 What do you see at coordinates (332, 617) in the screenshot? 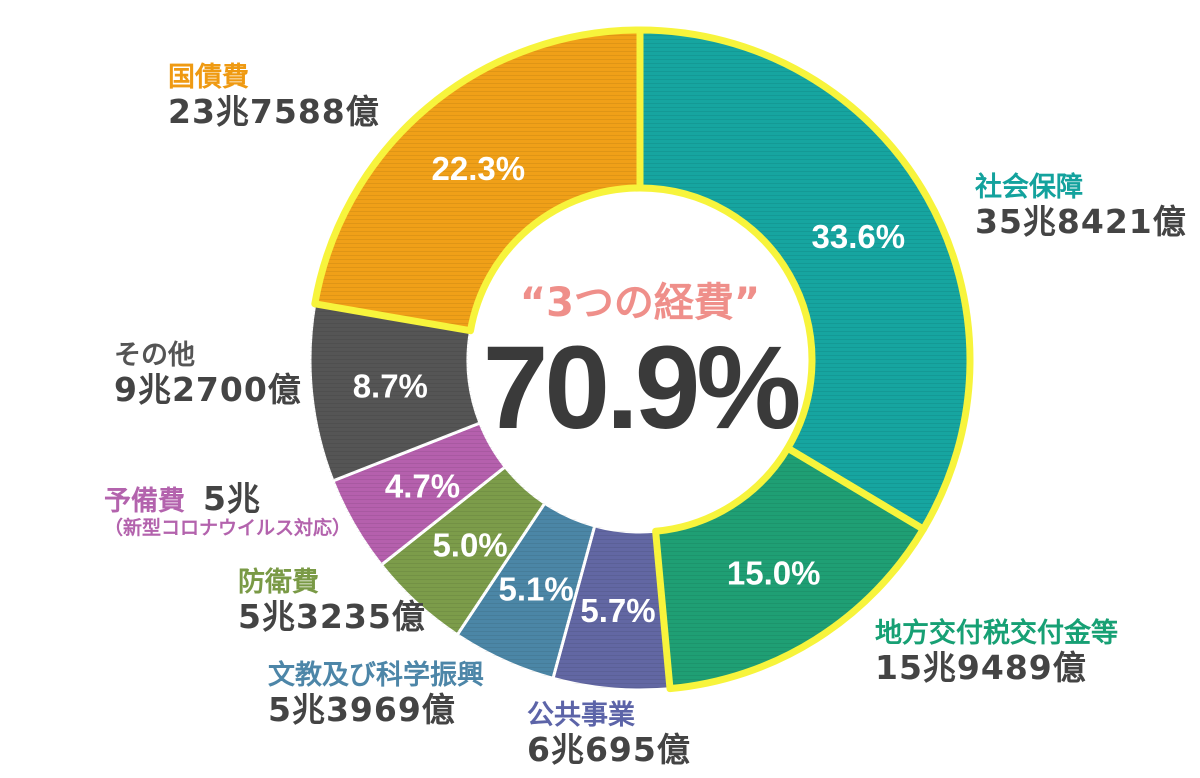
I see `category-amount: 5兆3235億` at bounding box center [332, 617].